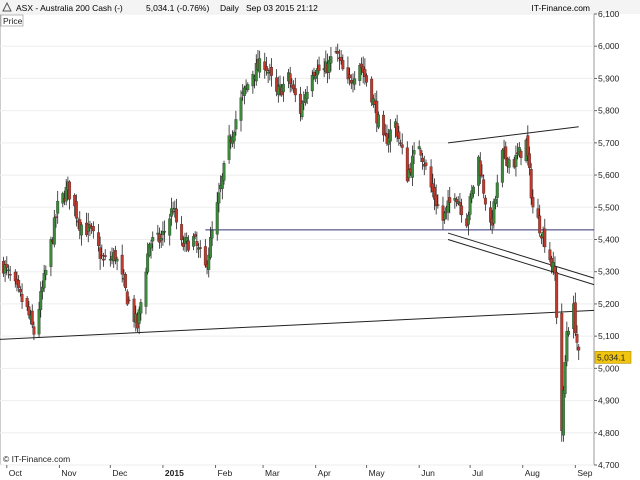 The width and height of the screenshot is (640, 480). What do you see at coordinates (609, 401) in the screenshot?
I see `y-tick-label: 4,900` at bounding box center [609, 401].